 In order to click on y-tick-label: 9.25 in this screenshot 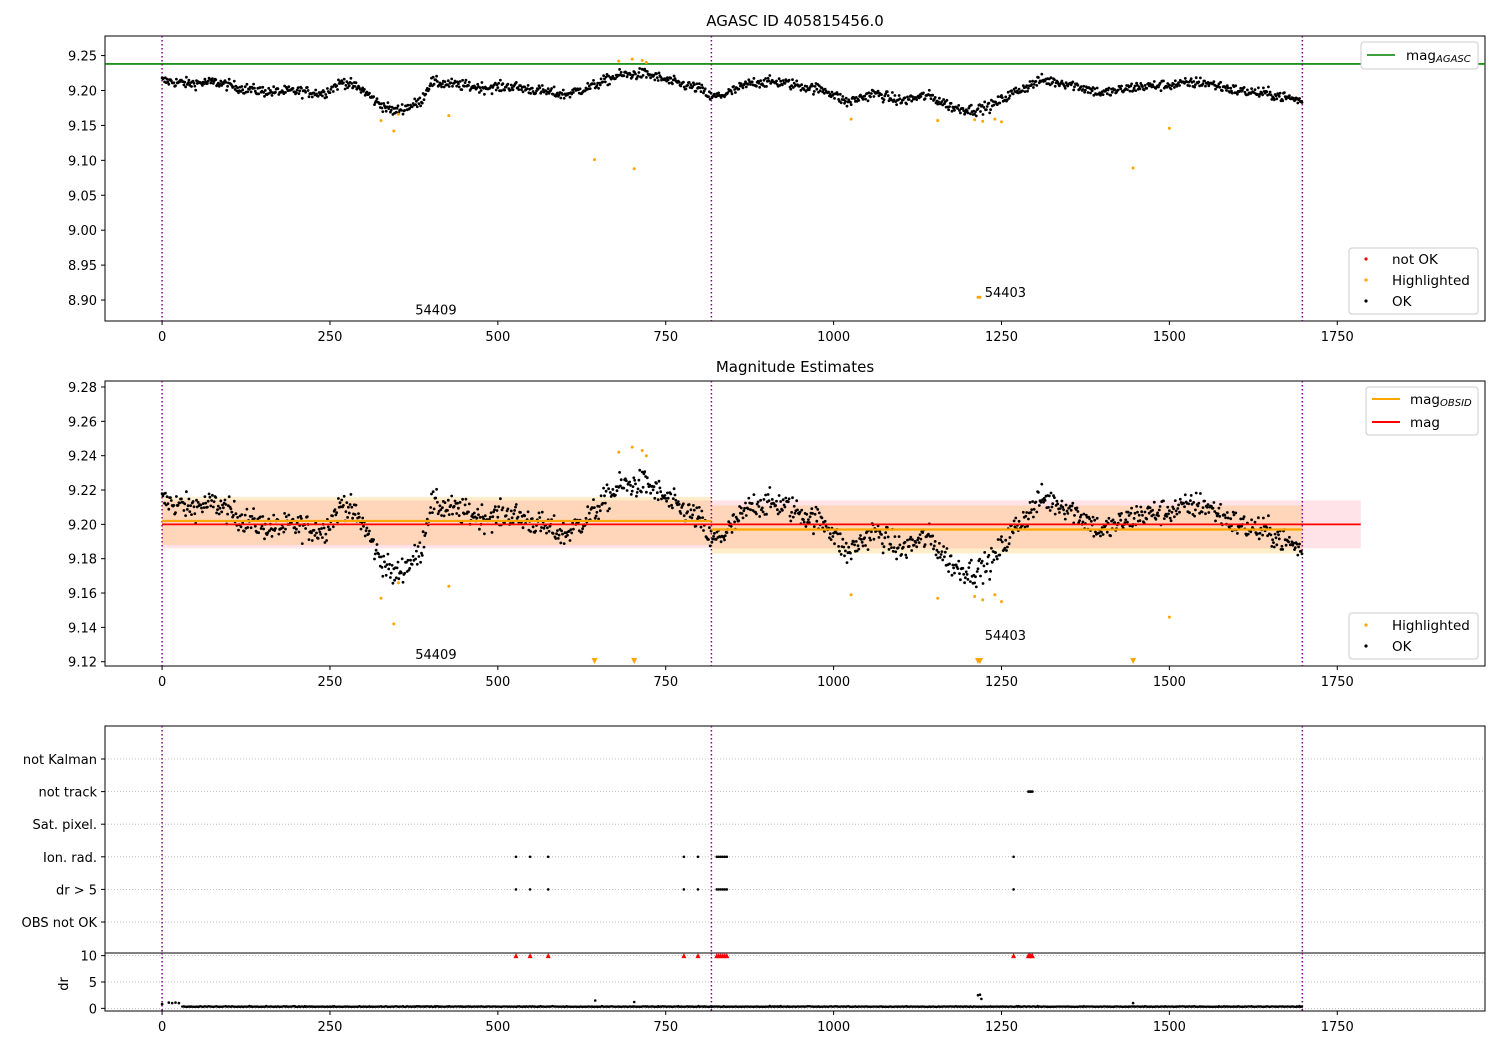, I will do `click(82, 57)`.